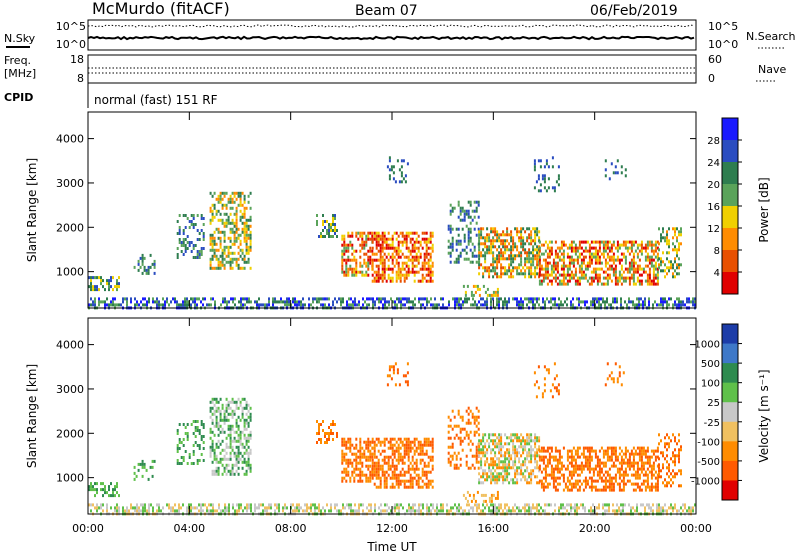 This screenshot has height=554, width=800. What do you see at coordinates (771, 36) in the screenshot?
I see `noise-search-label: N.Search` at bounding box center [771, 36].